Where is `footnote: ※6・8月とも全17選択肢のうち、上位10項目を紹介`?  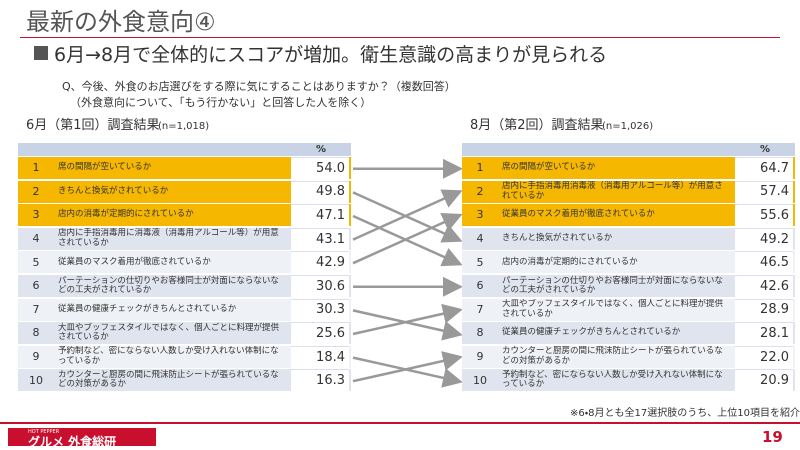
footnote: ※6・8月とも全17選択肢のうち、上位10項目を紹介 is located at coordinates (685, 413).